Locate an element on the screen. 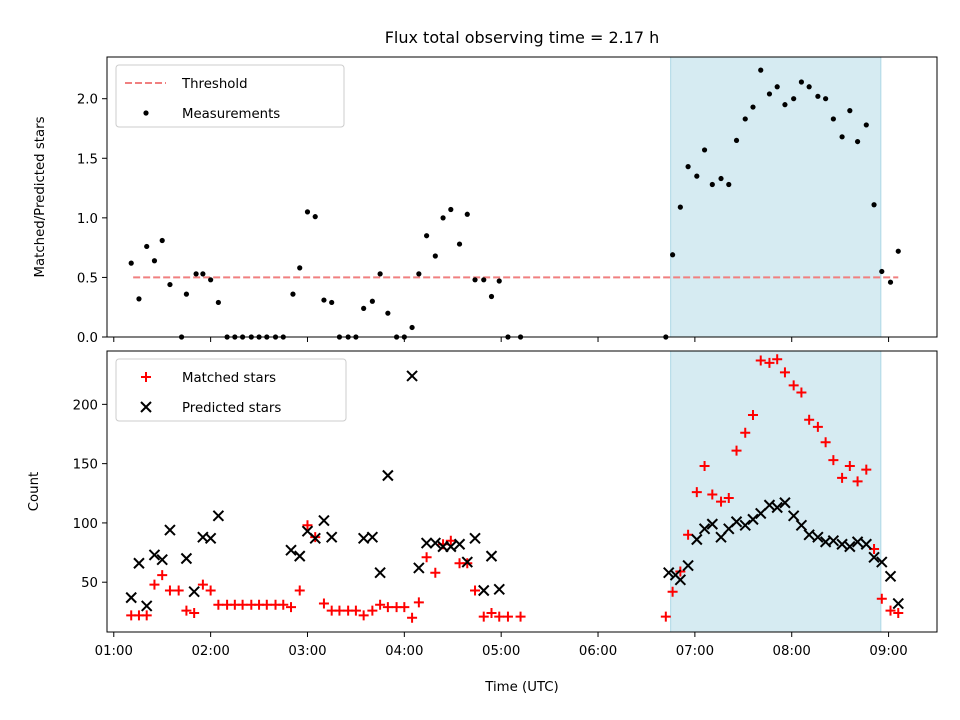  x-tick-label: 07:00 is located at coordinates (695, 651).